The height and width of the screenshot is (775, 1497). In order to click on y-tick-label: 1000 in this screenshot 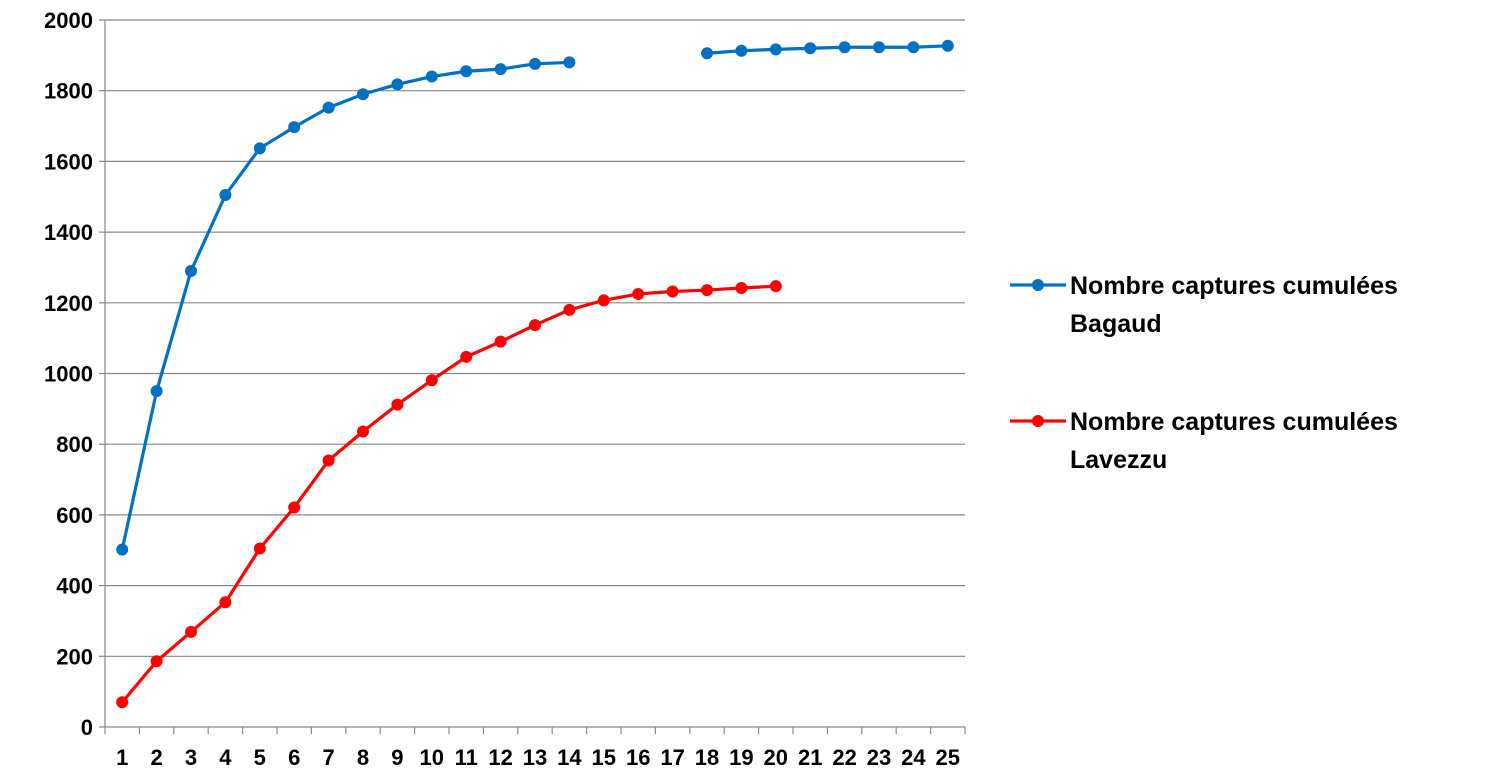, I will do `click(68, 374)`.